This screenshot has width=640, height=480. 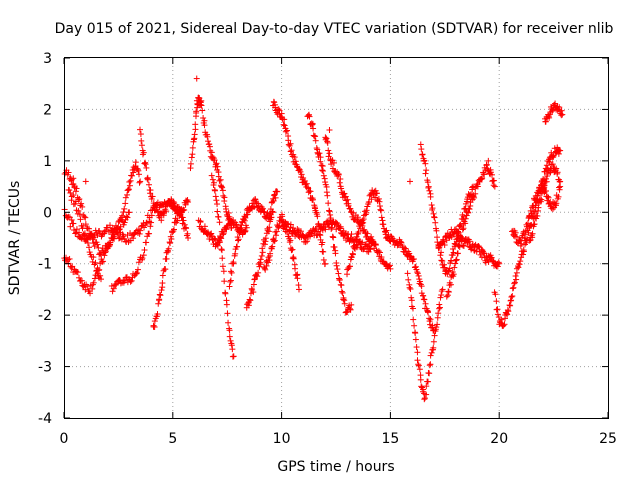 I want to click on x-tick-label: 25, so click(x=608, y=439).